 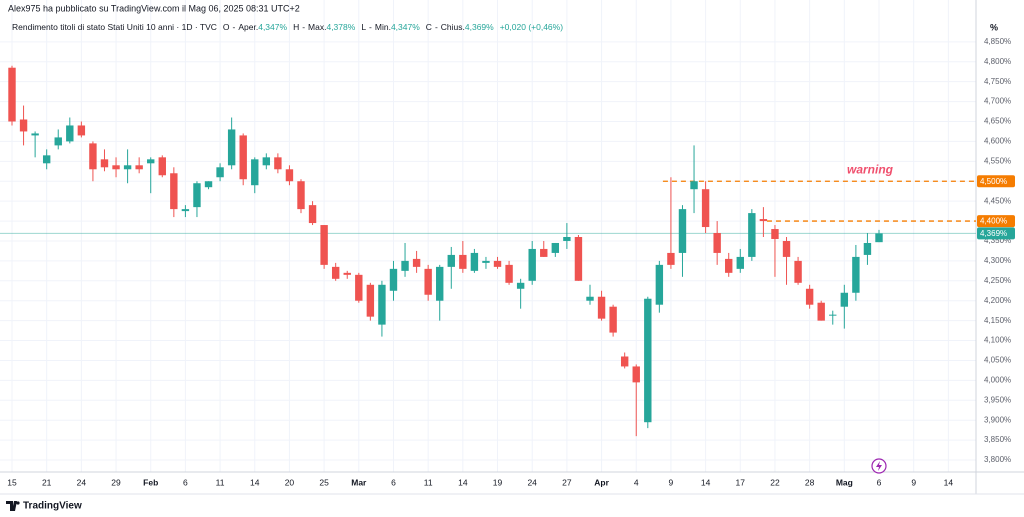 What do you see at coordinates (997, 160) in the screenshot?
I see `y-tick-label: 4,550%` at bounding box center [997, 160].